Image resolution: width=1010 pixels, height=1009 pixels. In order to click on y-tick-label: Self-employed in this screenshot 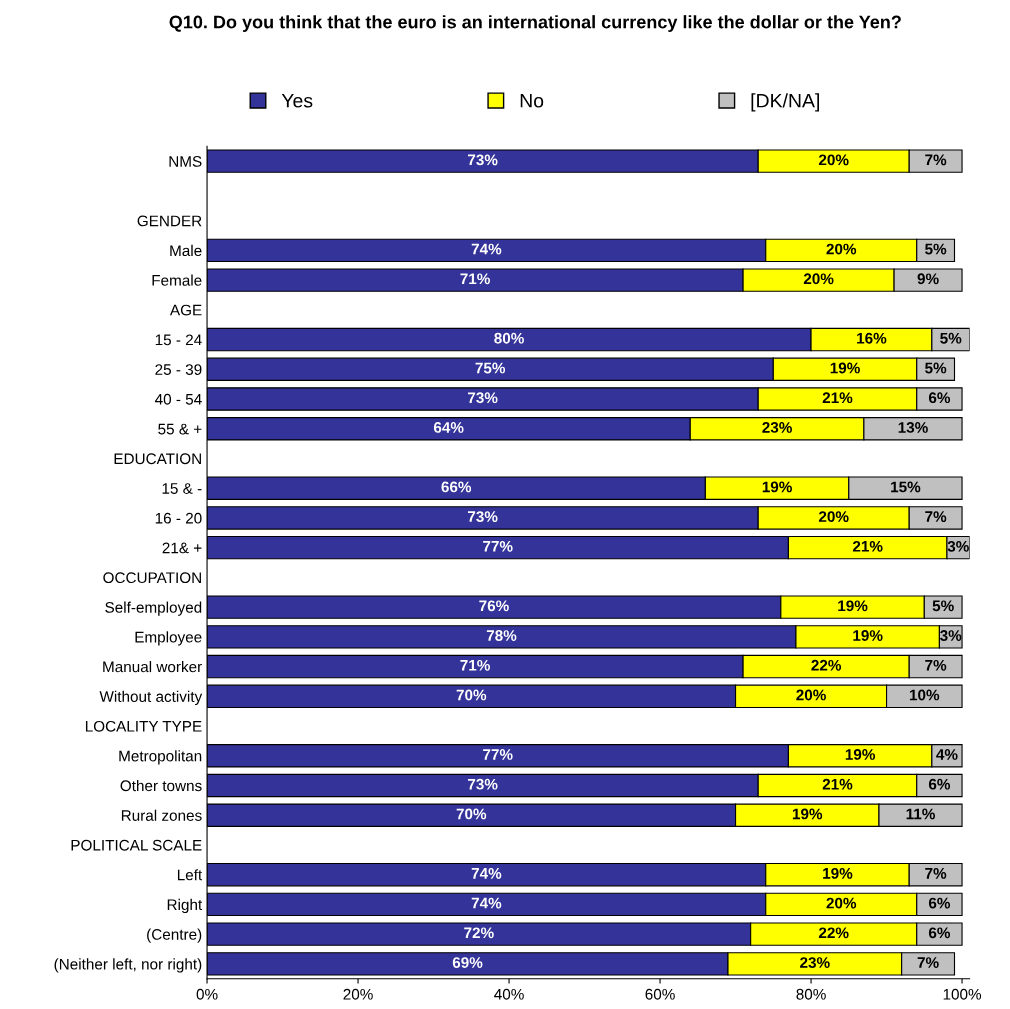, I will do `click(153, 608)`.